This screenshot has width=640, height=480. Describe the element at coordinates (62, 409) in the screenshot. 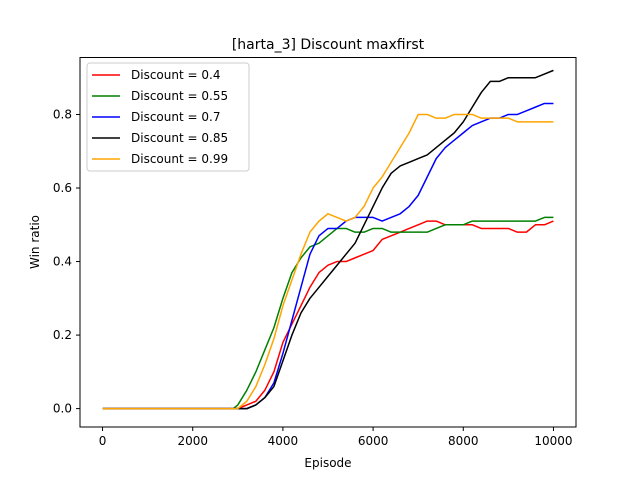

I see `y-tick-label: 0.0` at that location.